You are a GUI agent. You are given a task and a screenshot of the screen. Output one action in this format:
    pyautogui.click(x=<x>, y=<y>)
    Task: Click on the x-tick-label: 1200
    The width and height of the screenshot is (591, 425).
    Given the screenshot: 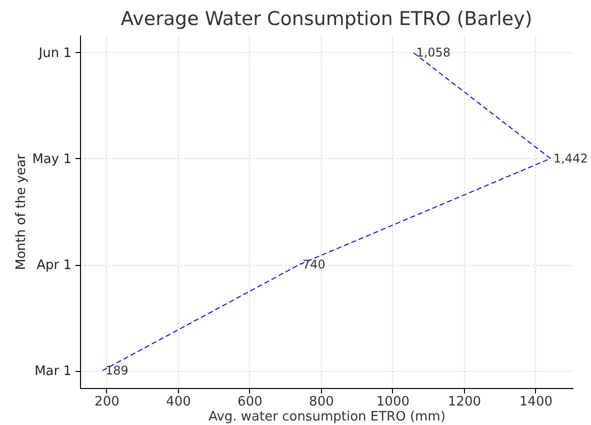 What is the action you would take?
    pyautogui.click(x=465, y=402)
    